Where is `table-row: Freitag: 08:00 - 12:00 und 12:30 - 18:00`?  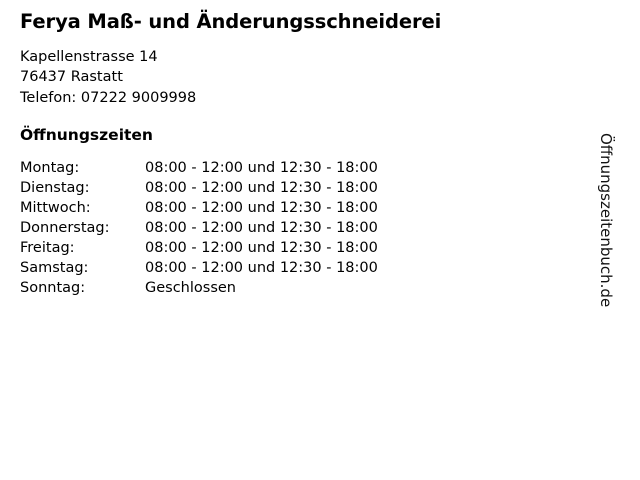
table-row: Freitag: 08:00 - 12:00 und 12:30 - 18:00 is located at coordinates (199, 248).